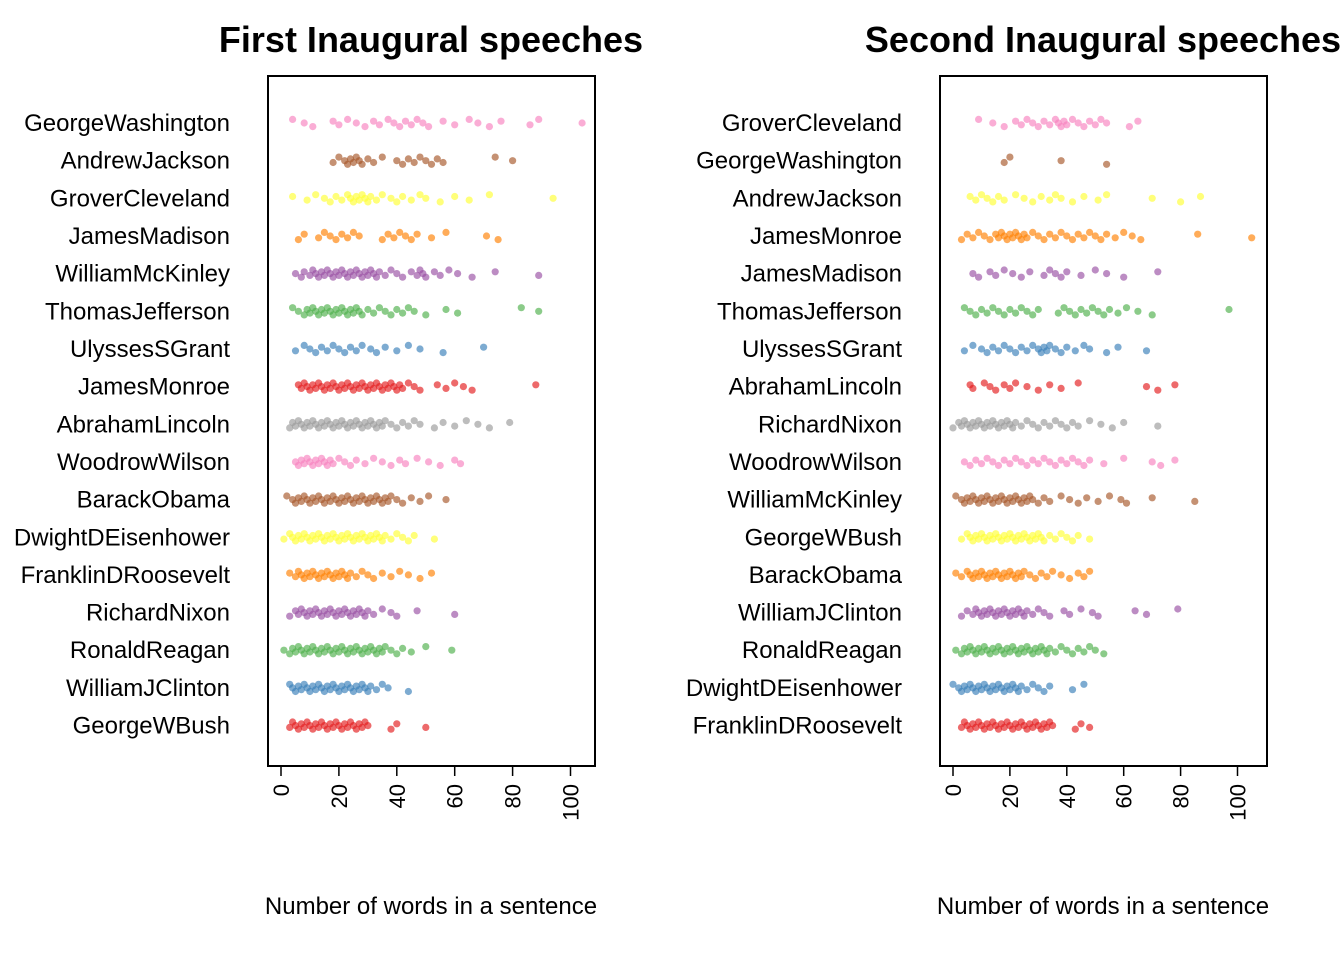 This screenshot has width=1344, height=960. What do you see at coordinates (151, 726) in the screenshot?
I see `category-label: GeorgeWBush` at bounding box center [151, 726].